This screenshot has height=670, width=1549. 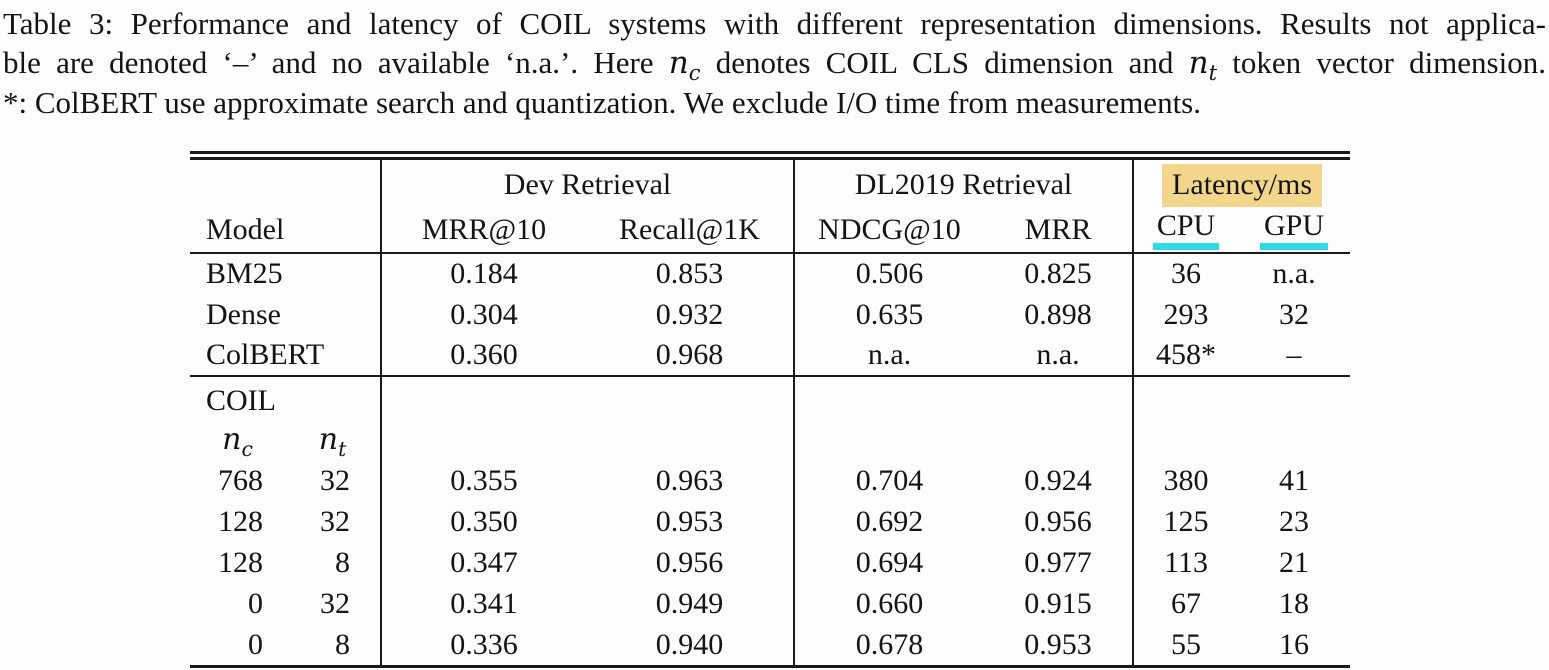 I want to click on cell-recall1k: 0.949, so click(x=689, y=603).